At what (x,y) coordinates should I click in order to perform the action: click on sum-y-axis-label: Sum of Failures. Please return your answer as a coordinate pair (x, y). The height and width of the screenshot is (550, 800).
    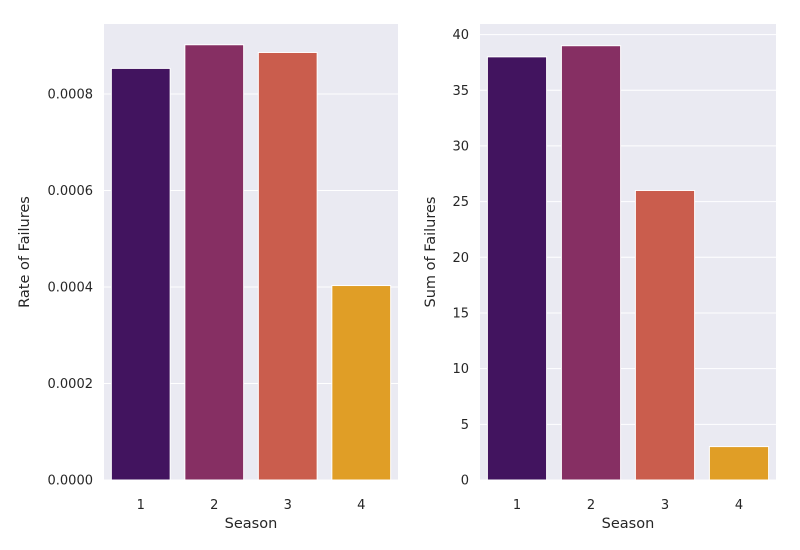
    Looking at the image, I should click on (431, 252).